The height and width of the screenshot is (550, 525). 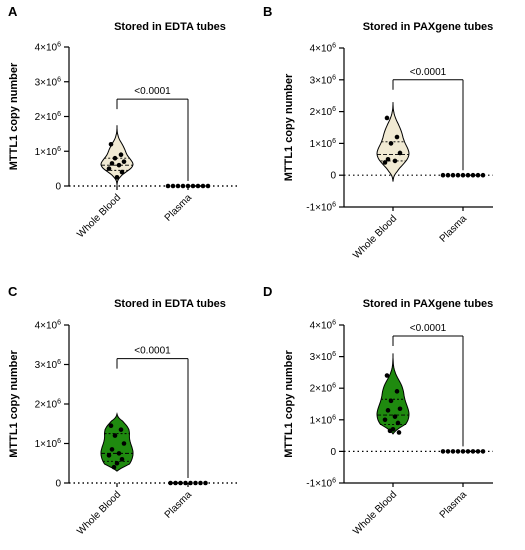 I want to click on violin-whole-blood, so click(x=393, y=394).